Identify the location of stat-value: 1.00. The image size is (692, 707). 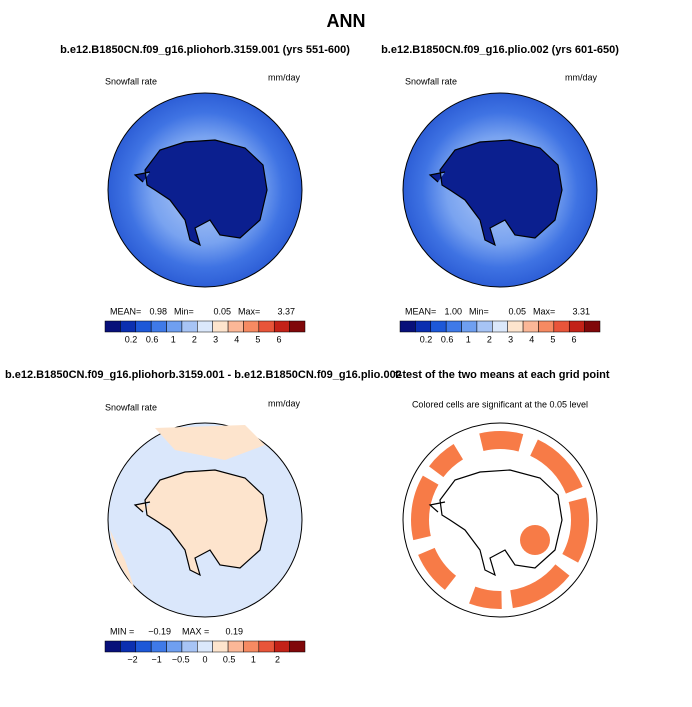
(453, 311).